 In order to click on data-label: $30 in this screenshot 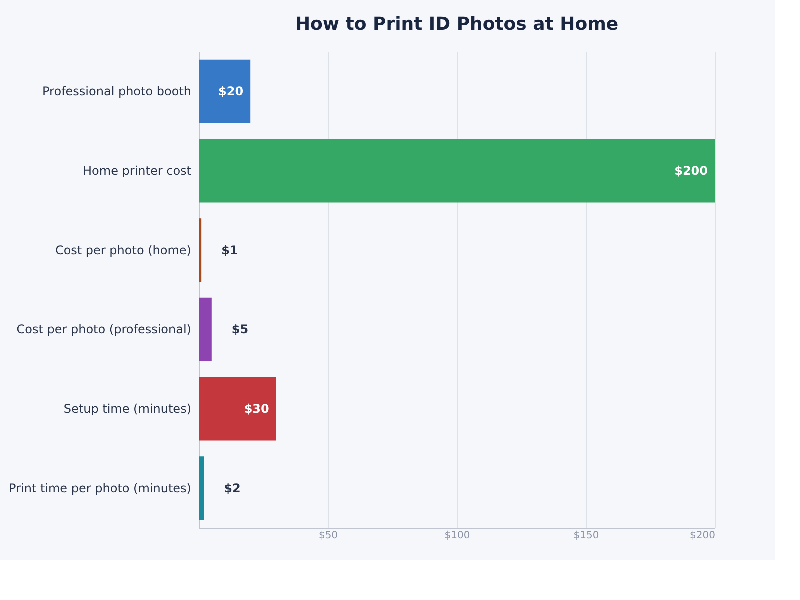, I will do `click(257, 409)`.